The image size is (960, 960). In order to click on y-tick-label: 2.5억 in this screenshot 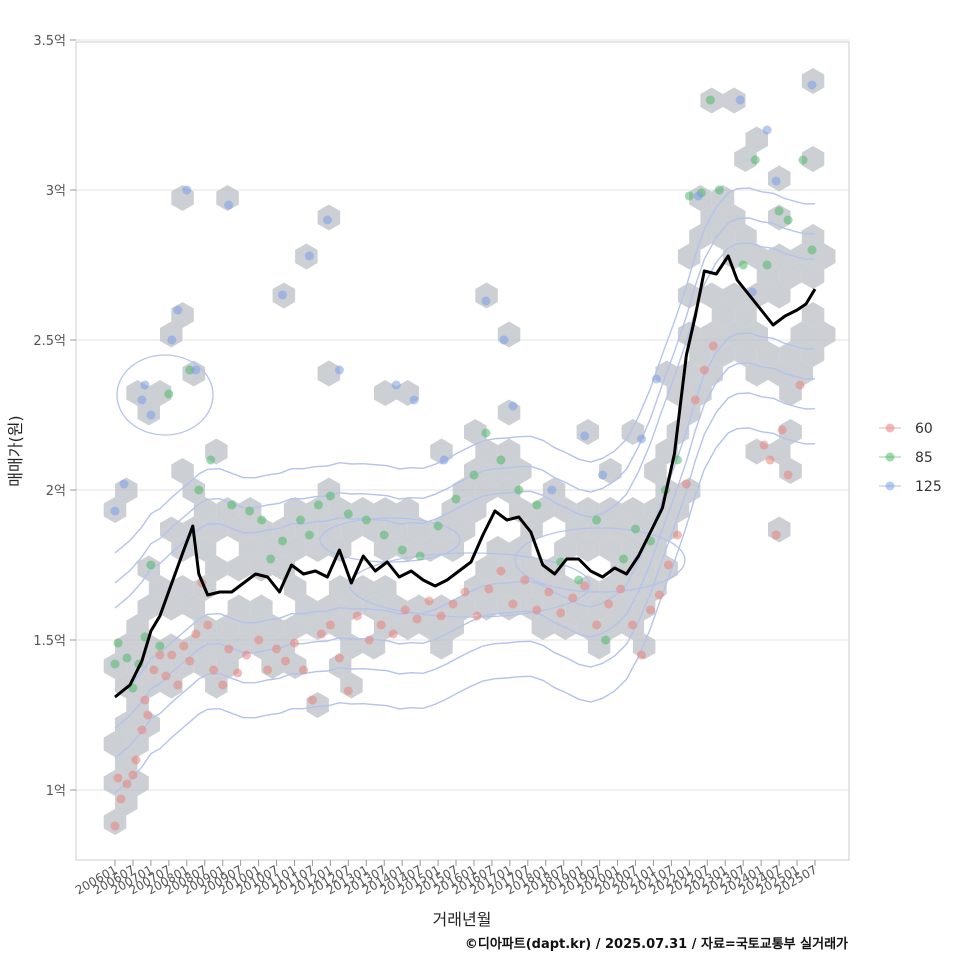, I will do `click(49, 341)`.